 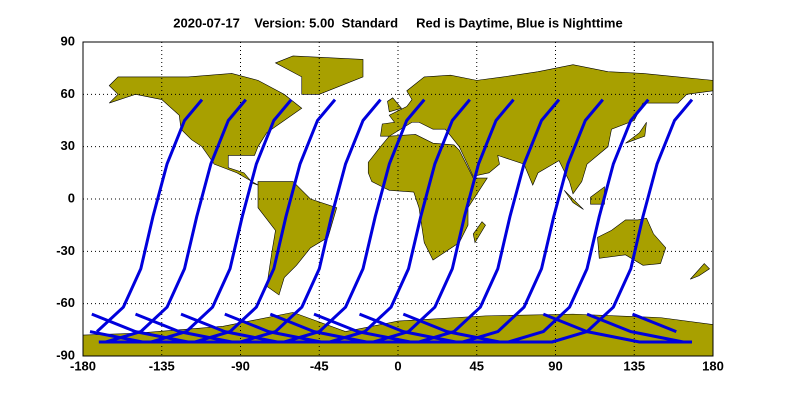 What do you see at coordinates (713, 365) in the screenshot?
I see `x-tick-label: 180` at bounding box center [713, 365].